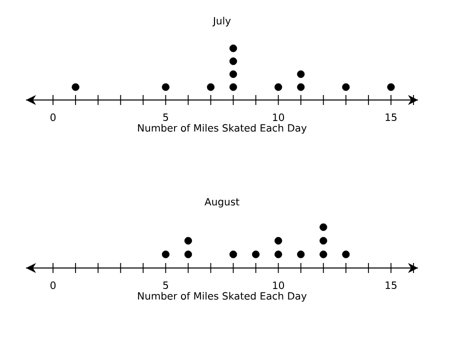  Describe the element at coordinates (222, 203) in the screenshot. I see `chart-title: August` at that location.